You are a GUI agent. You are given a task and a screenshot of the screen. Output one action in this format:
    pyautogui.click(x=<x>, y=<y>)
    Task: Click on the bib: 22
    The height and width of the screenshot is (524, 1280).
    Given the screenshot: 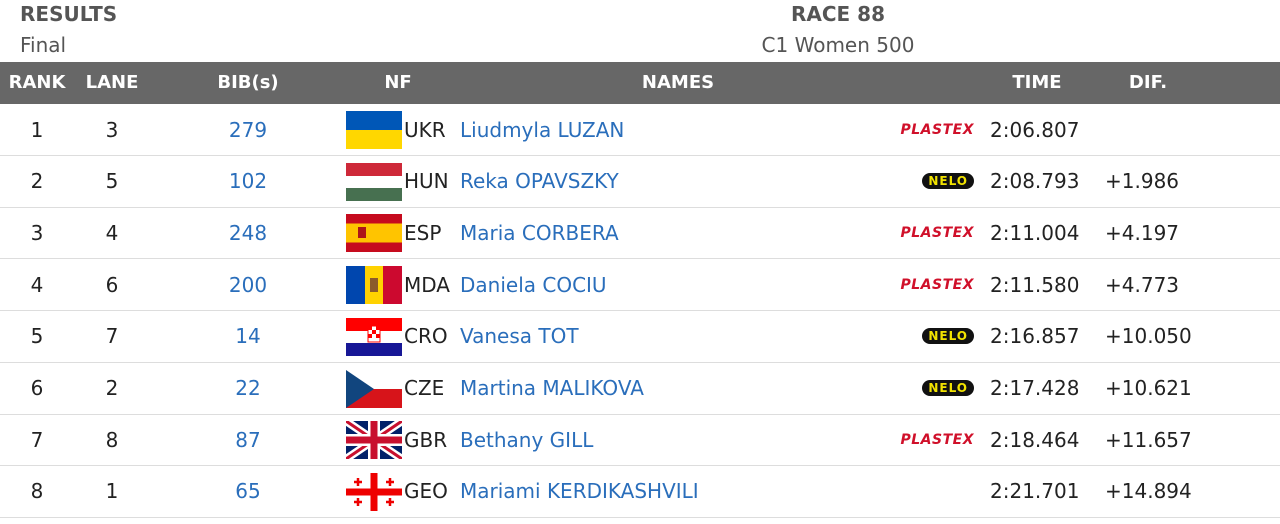 What is the action you would take?
    pyautogui.click(x=248, y=388)
    